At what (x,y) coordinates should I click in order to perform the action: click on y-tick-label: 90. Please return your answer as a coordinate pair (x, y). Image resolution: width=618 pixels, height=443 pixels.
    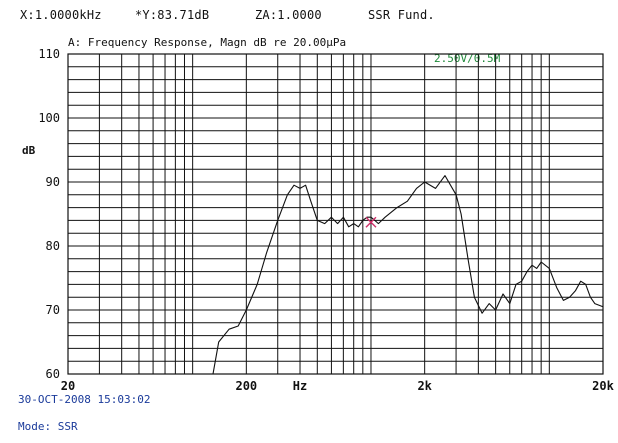
    Looking at the image, I should click on (53, 182).